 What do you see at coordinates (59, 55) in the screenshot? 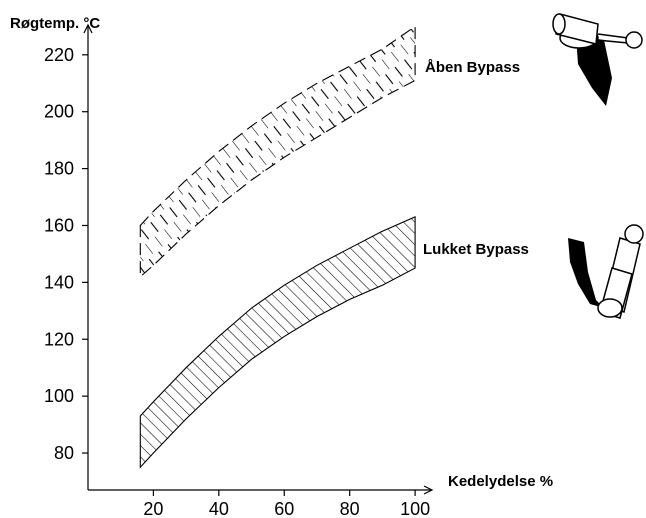
I see `y-tick-label: 220` at bounding box center [59, 55].